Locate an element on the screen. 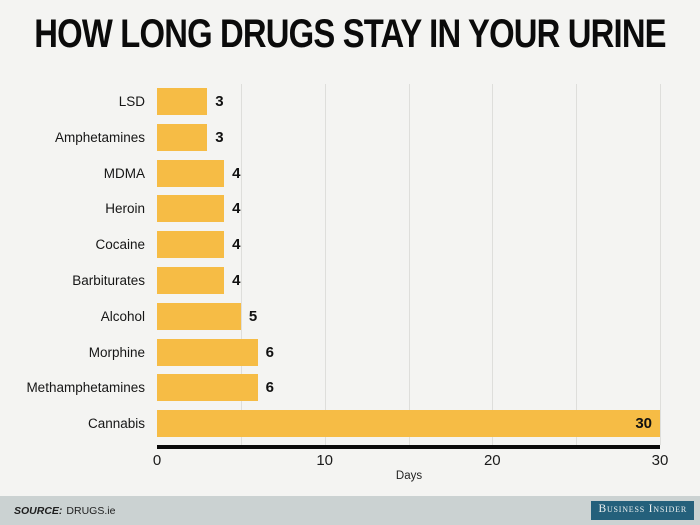  x-axis-line is located at coordinates (408, 447).